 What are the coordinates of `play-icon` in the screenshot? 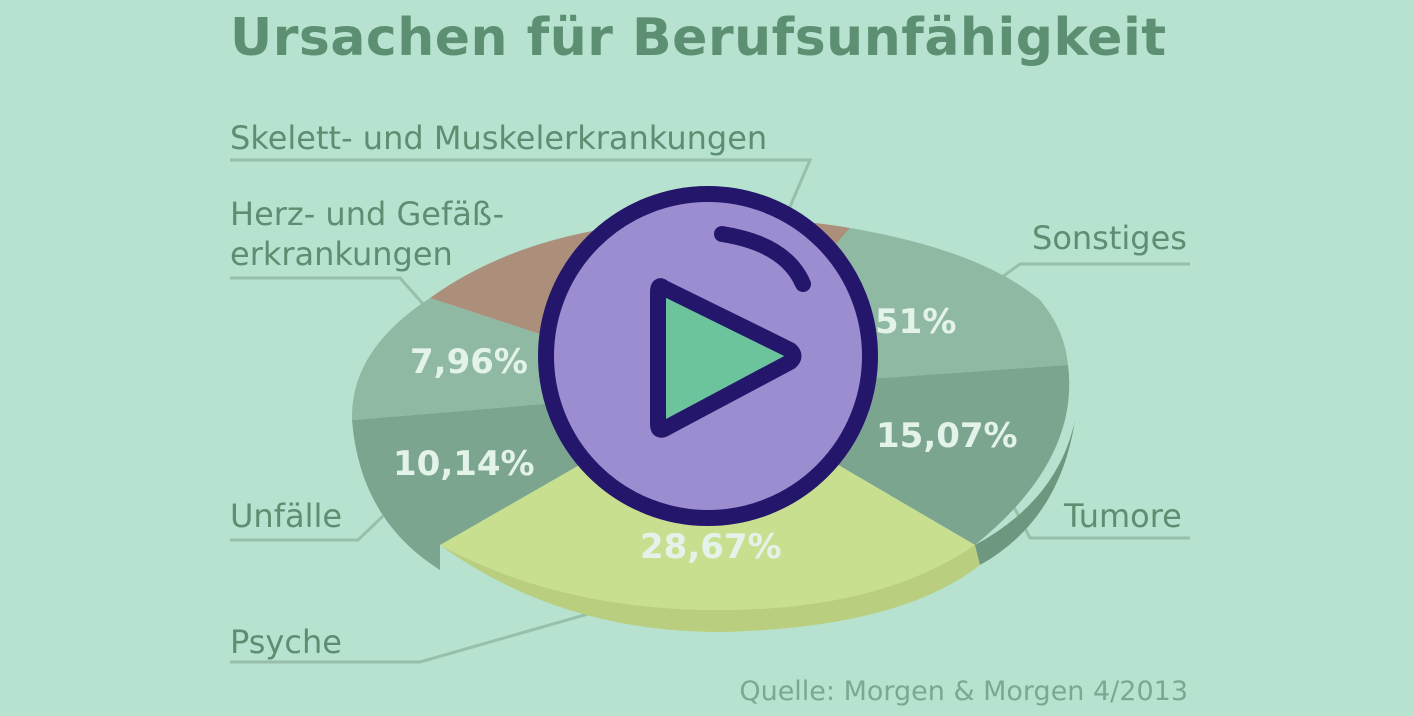 It's located at (726, 358).